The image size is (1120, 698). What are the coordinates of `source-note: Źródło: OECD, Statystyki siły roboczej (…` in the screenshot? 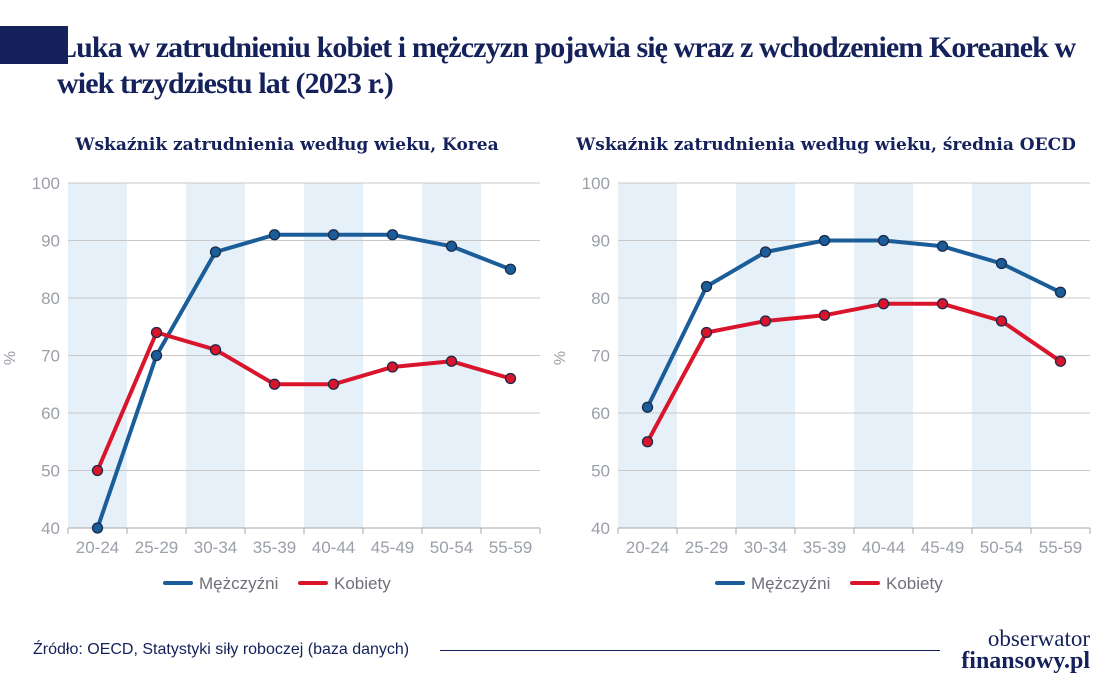 It's located at (221, 649).